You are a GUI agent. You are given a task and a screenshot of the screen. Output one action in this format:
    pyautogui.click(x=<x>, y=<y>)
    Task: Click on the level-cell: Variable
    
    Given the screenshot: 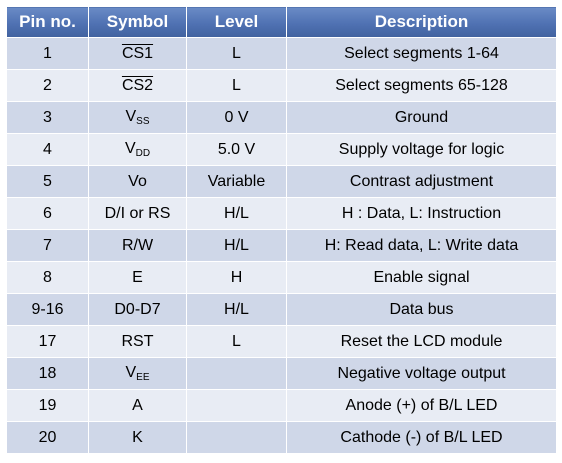 What is the action you would take?
    pyautogui.click(x=236, y=181)
    